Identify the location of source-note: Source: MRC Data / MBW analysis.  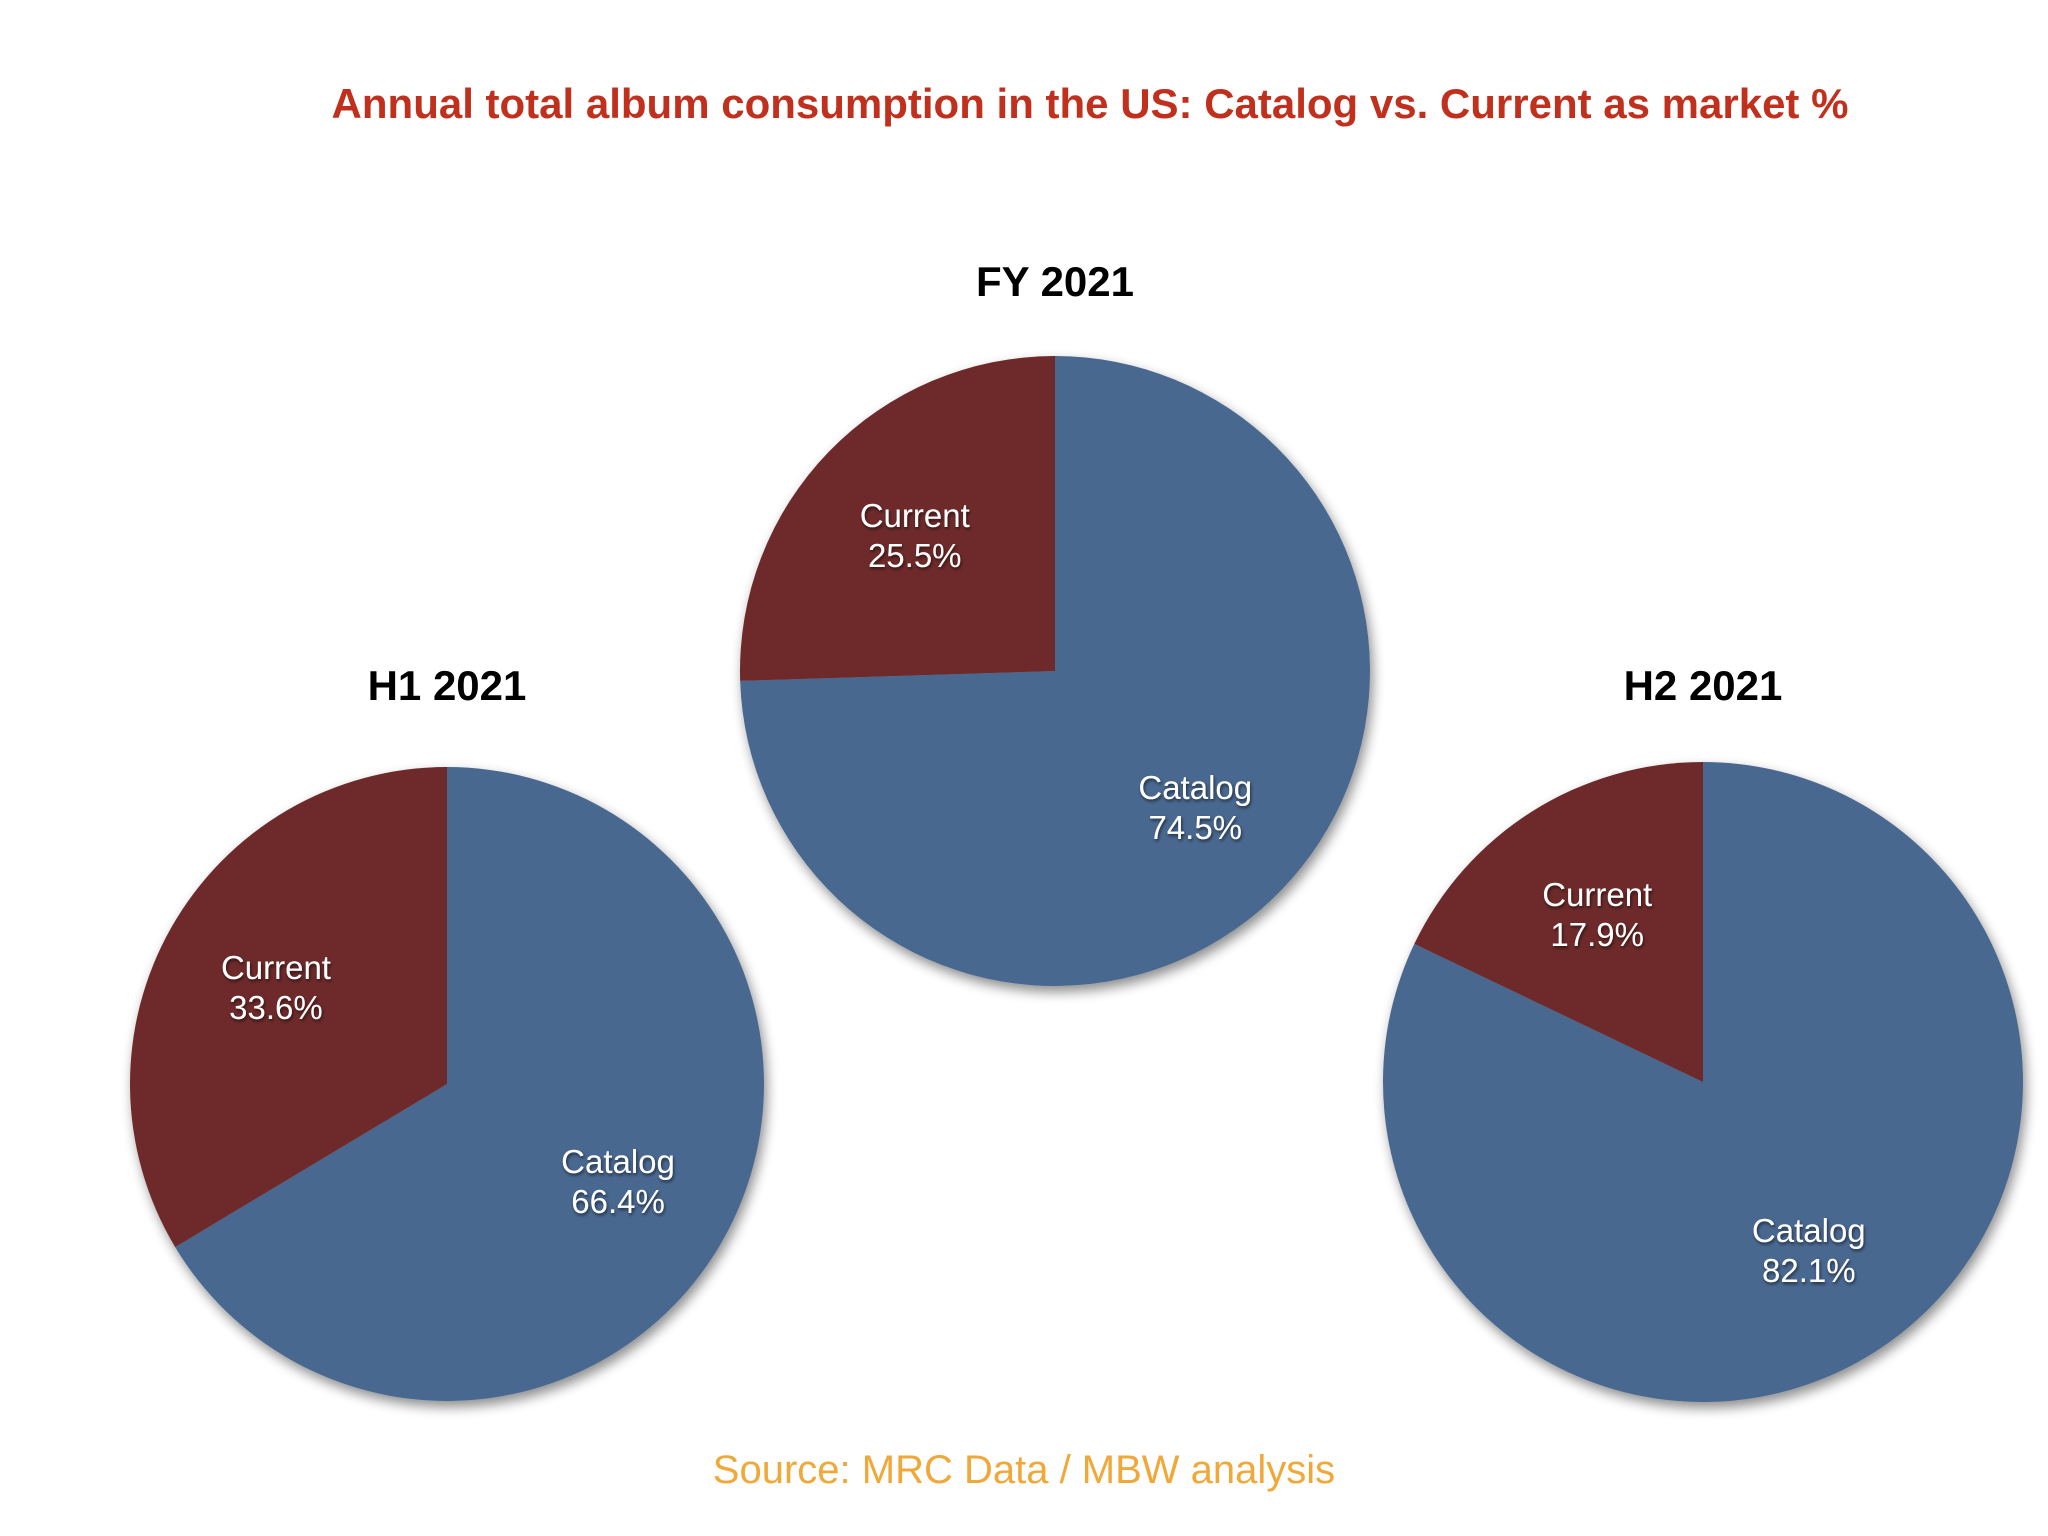
(1024, 1470).